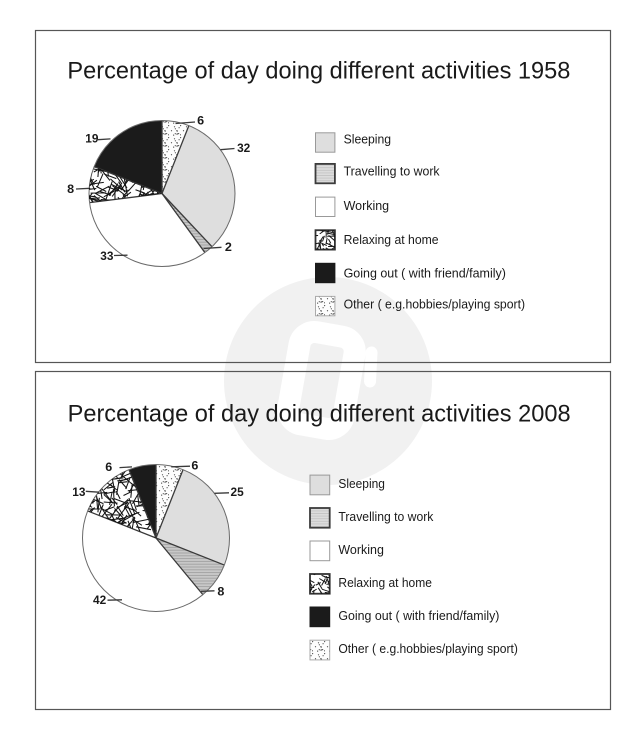 This screenshot has width=640, height=746. I want to click on svg-text: 42, so click(100, 600).